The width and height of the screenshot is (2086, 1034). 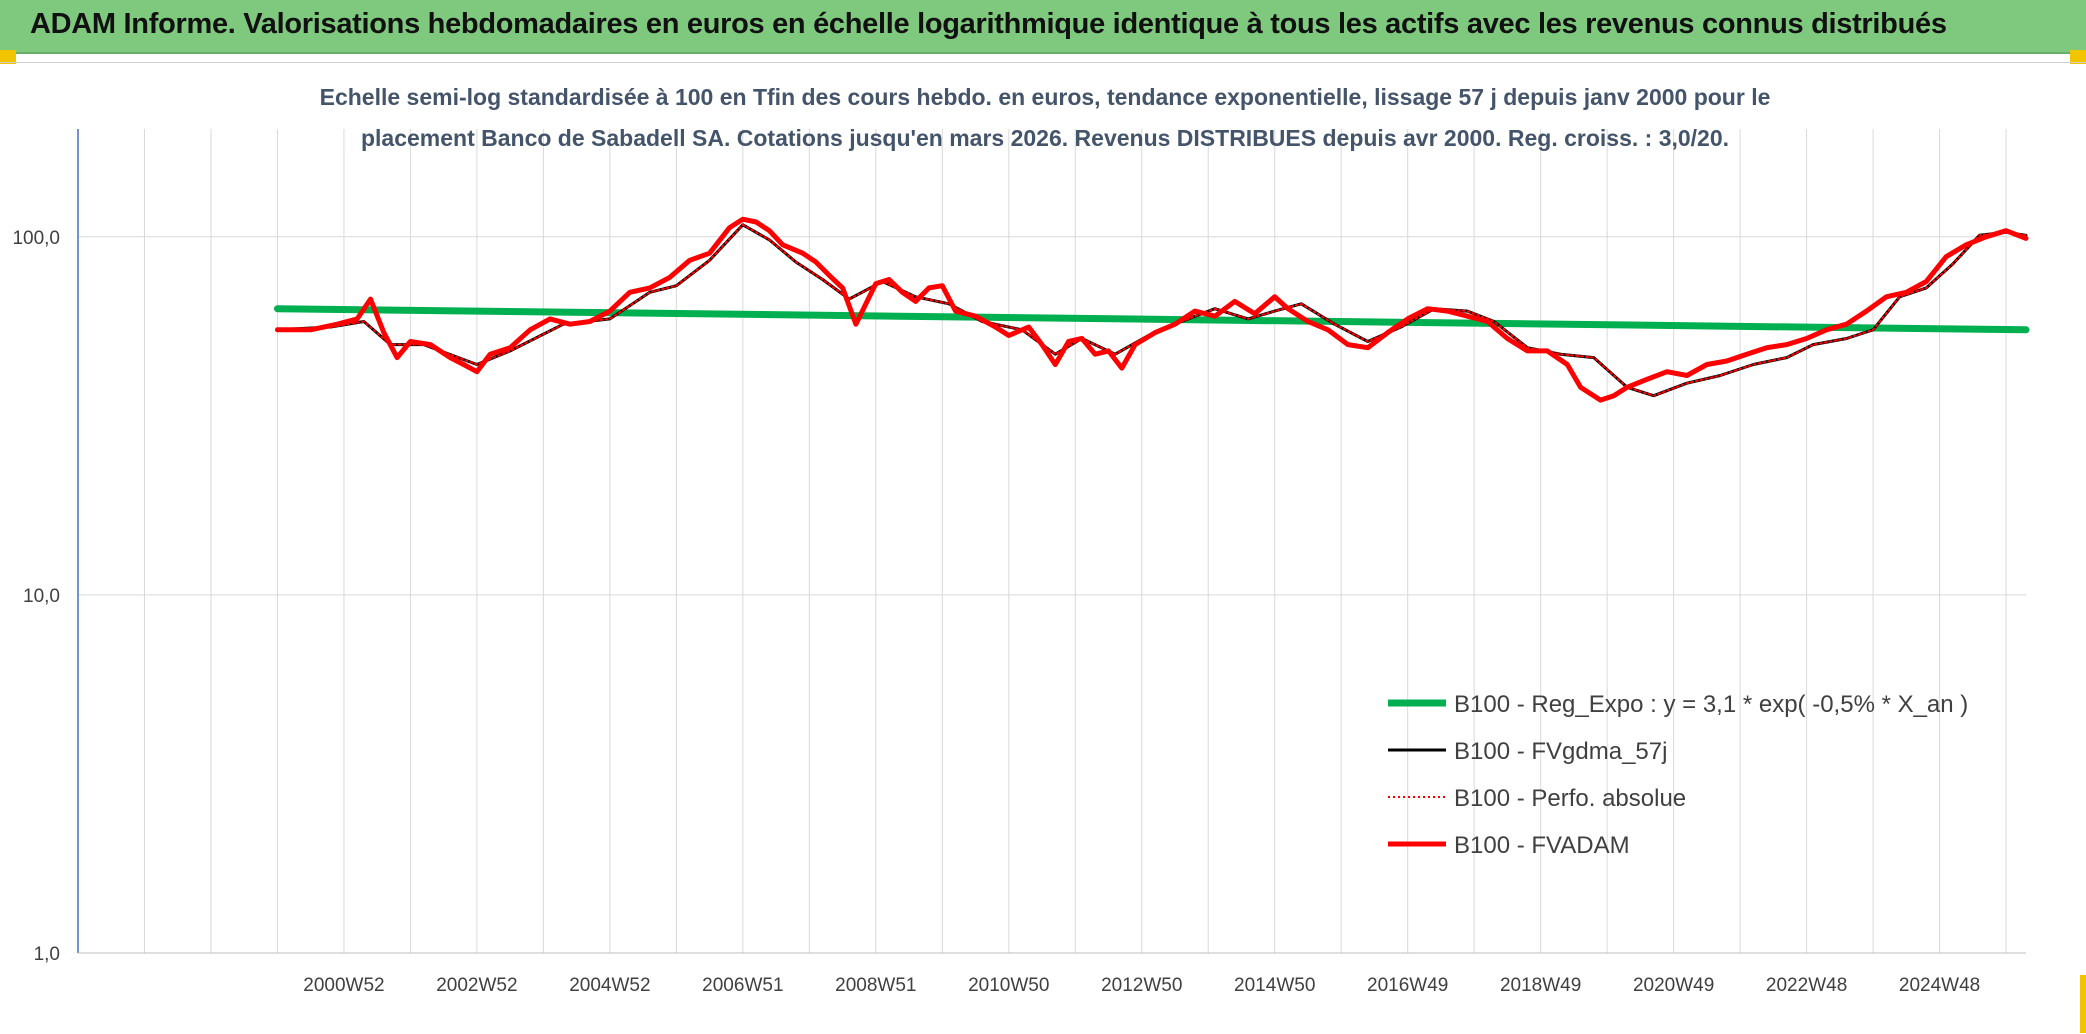 I want to click on legend-label-3: B100 - Perfo. absolue, so click(x=1570, y=798).